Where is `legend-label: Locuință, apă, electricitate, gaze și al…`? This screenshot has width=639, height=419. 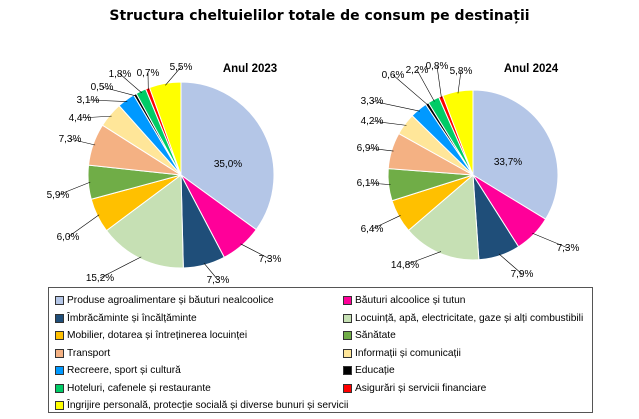
legend-label: Locuință, apă, electricitate, gaze și al… is located at coordinates (469, 318).